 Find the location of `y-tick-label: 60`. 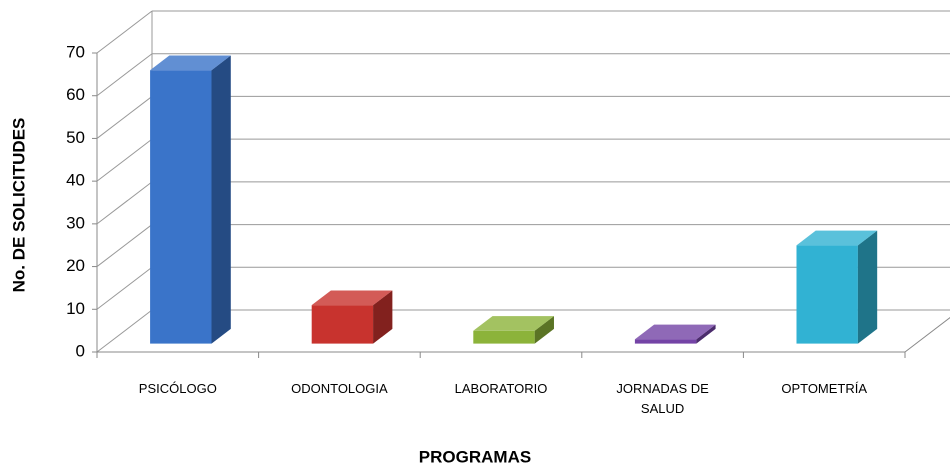

y-tick-label: 60 is located at coordinates (75, 94).